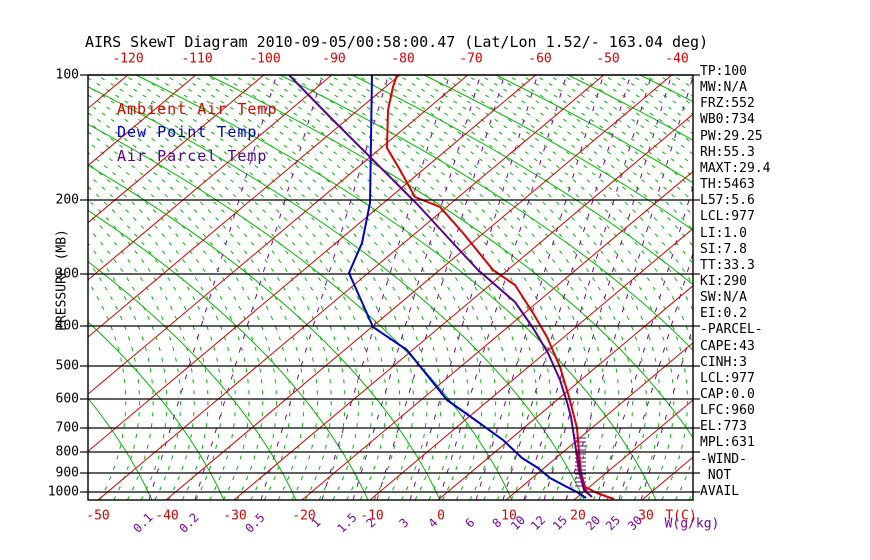 The image size is (870, 560). What do you see at coordinates (67, 326) in the screenshot?
I see `pressure-tick-label: 400` at bounding box center [67, 326].